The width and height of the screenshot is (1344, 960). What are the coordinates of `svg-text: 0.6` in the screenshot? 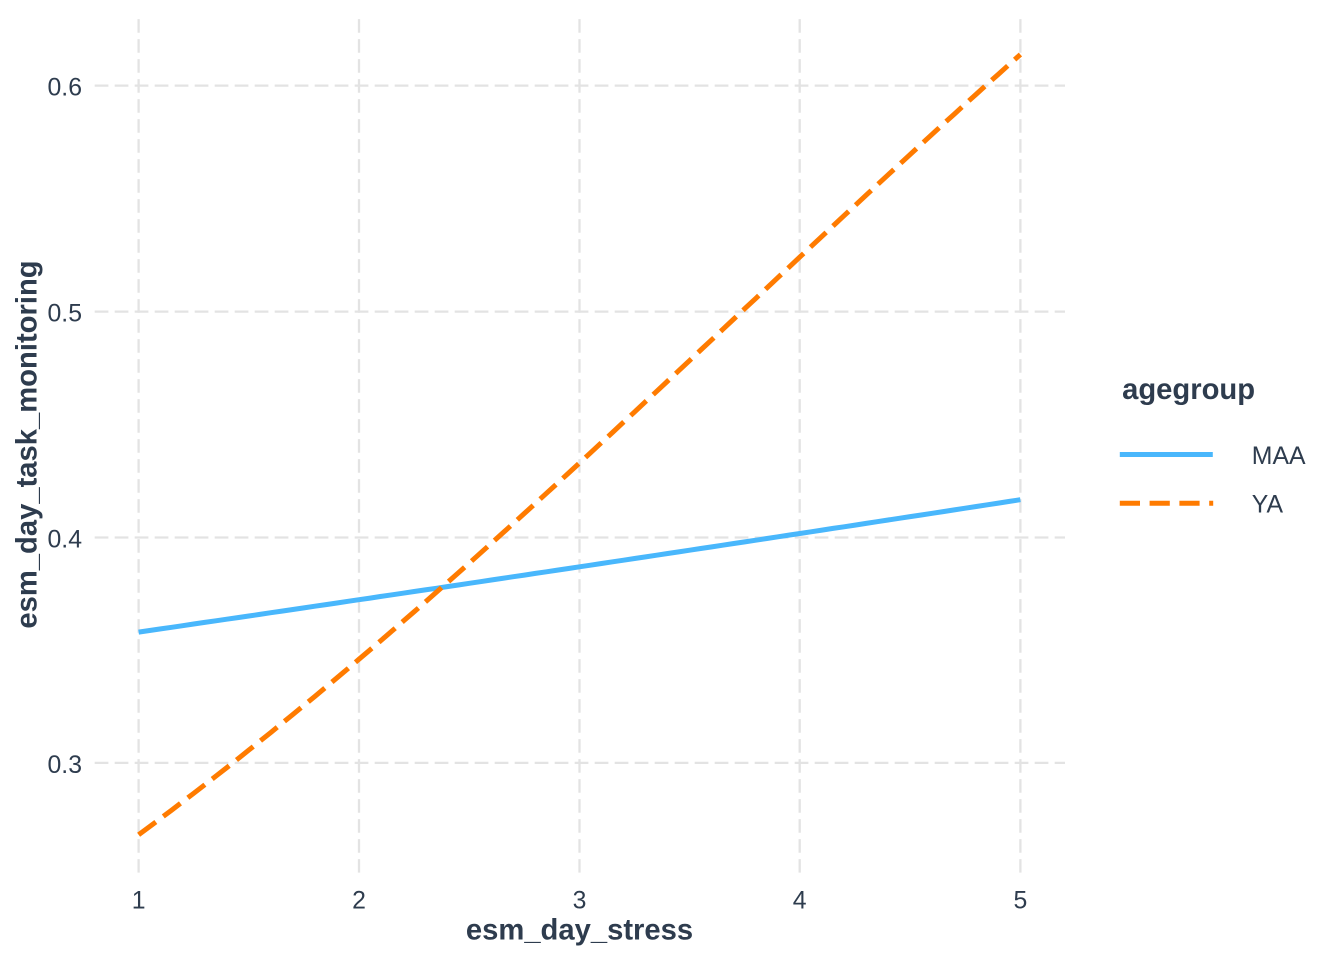 It's located at (65, 88).